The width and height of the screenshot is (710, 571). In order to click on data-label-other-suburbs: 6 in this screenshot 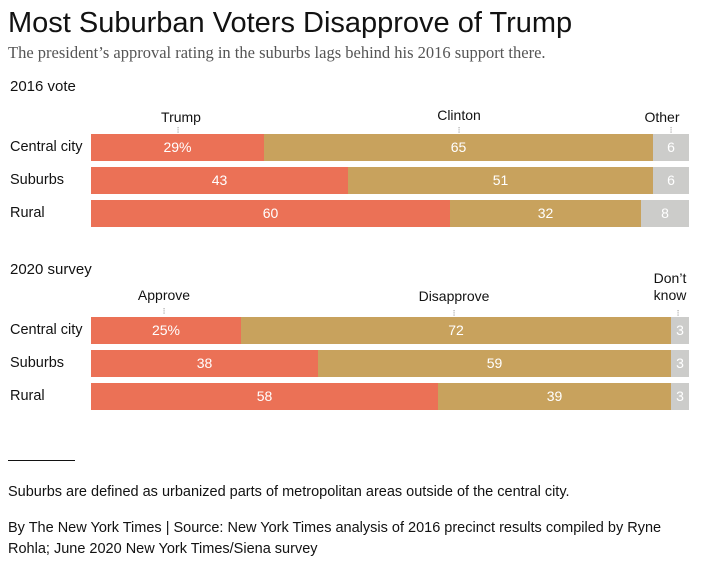, I will do `click(671, 180)`.